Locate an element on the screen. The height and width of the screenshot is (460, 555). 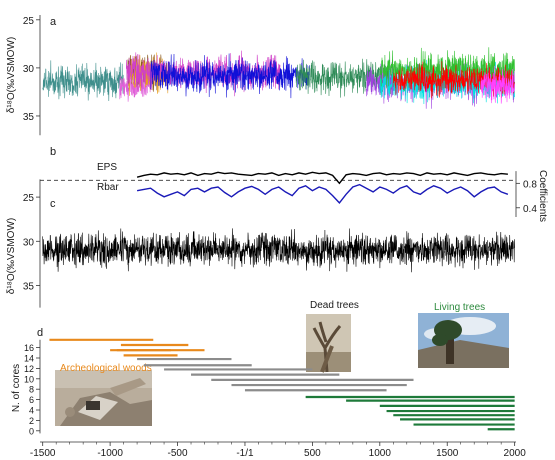
panel-letter-a: a is located at coordinates (53, 22).